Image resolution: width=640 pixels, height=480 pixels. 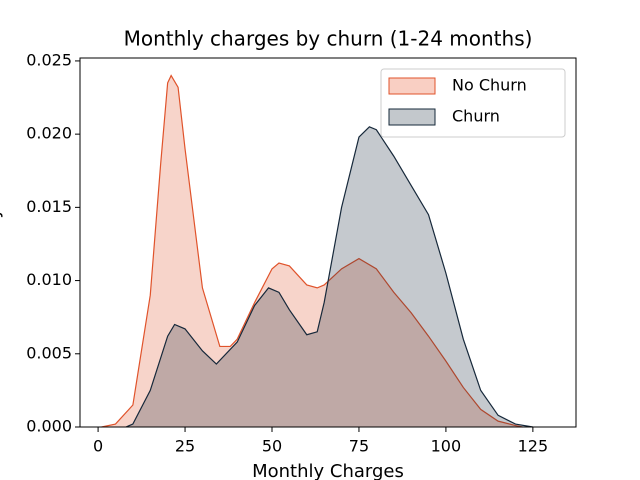 I want to click on x-tick-label: 75, so click(x=359, y=446).